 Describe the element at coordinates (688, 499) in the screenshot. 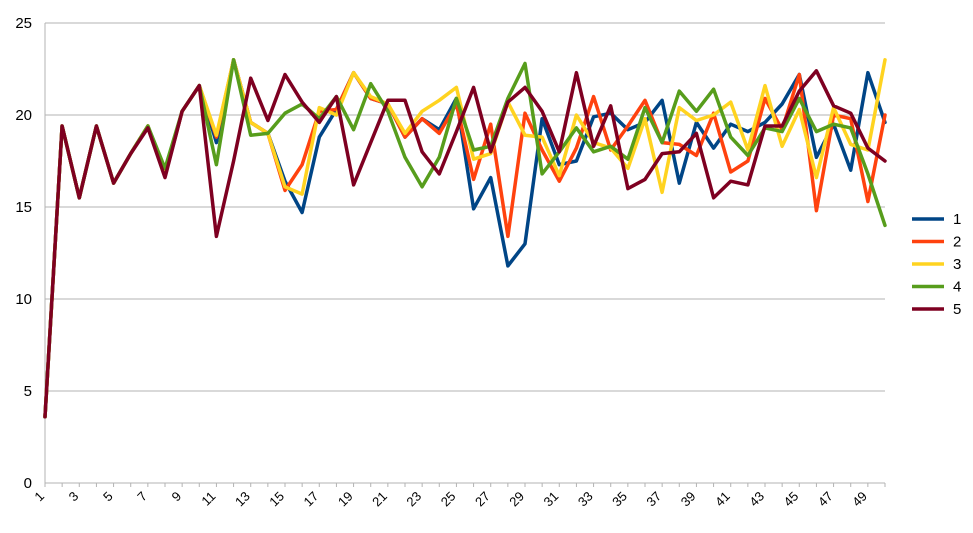

I see `x-tick-label: 39` at that location.